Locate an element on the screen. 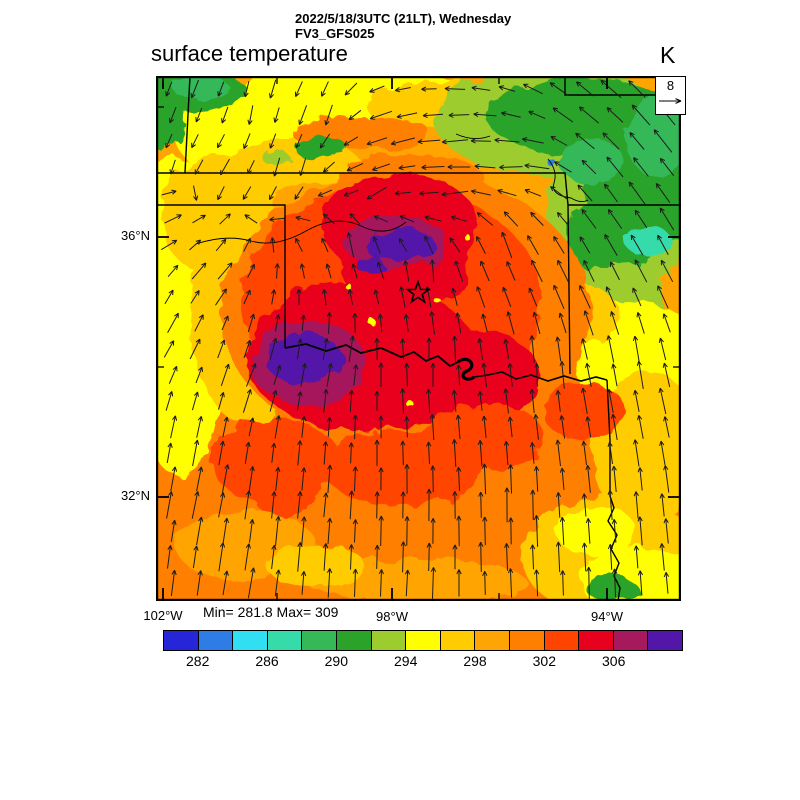  colorbar-tick-label: 302 is located at coordinates (544, 661).